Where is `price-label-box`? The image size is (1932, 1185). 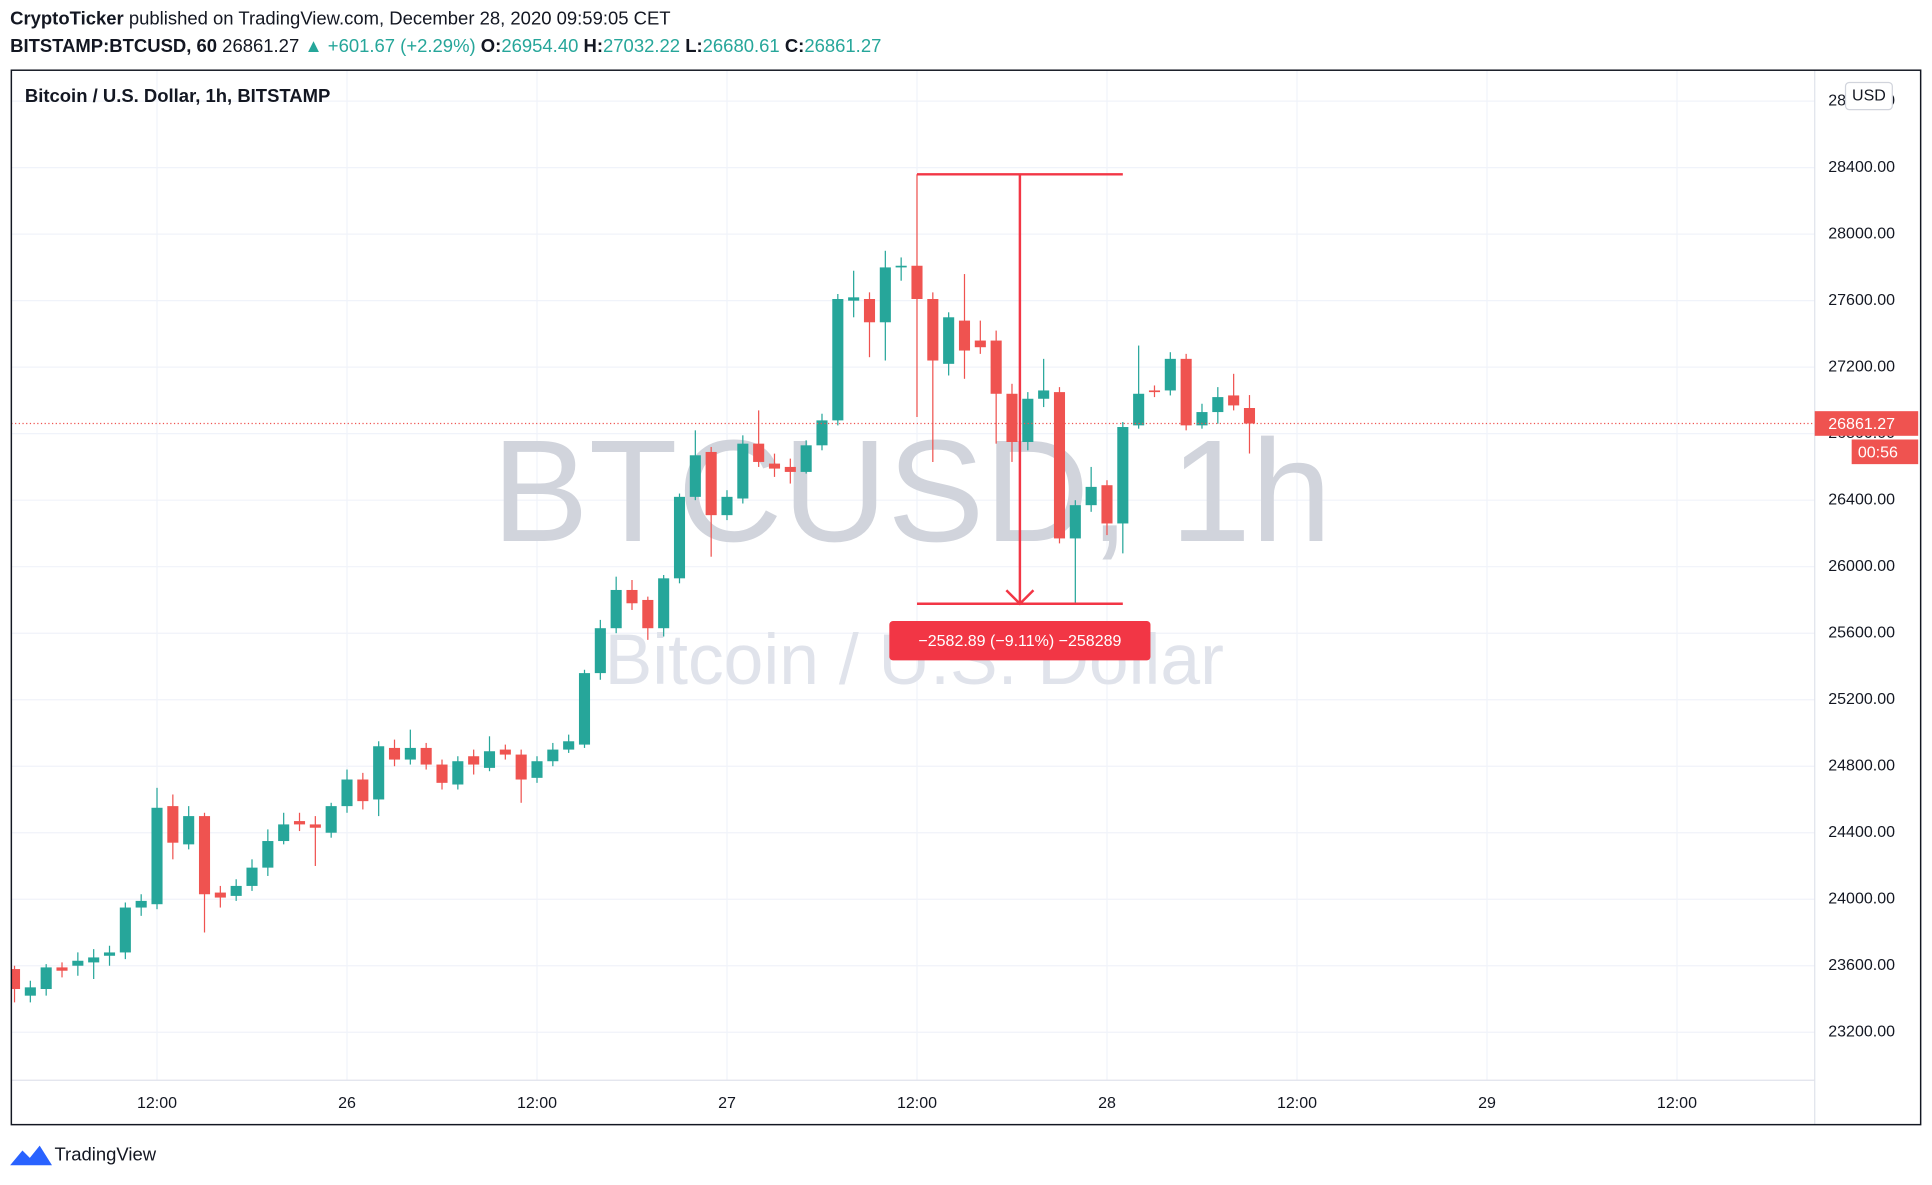 price-label-box is located at coordinates (1866, 423).